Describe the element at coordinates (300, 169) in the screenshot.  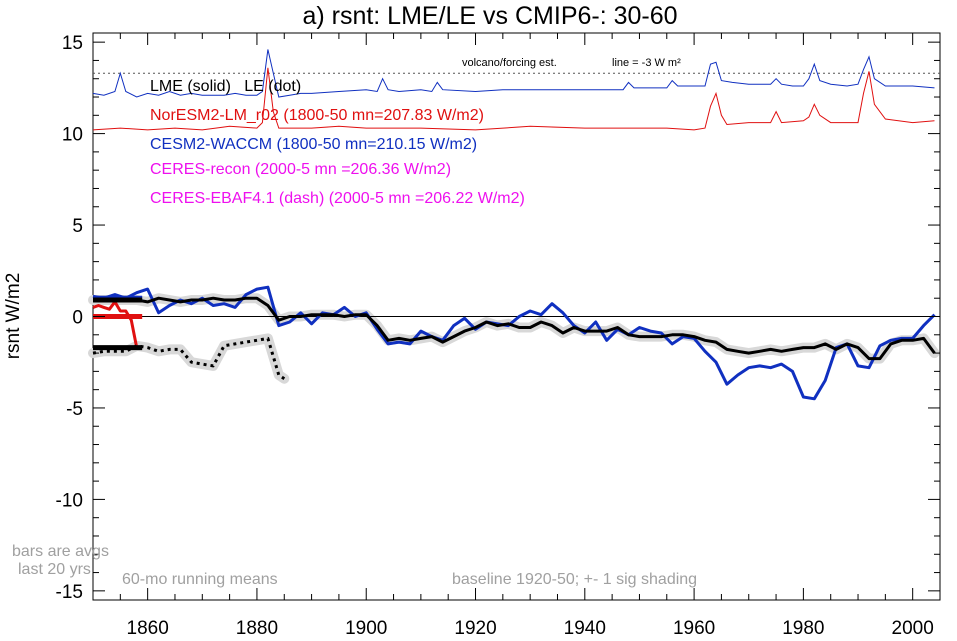
I see `legend-entry-ceres-recon: CERES-recon (2000-5 mn =206.36 W/m2)` at that location.